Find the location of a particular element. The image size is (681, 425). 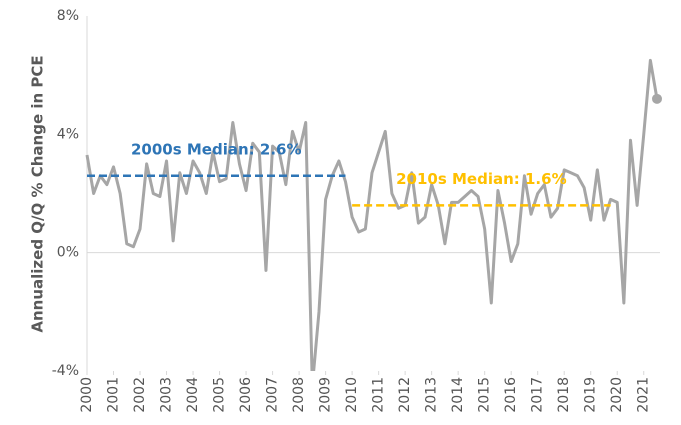

y-tick-label: 8% is located at coordinates (68, 16).